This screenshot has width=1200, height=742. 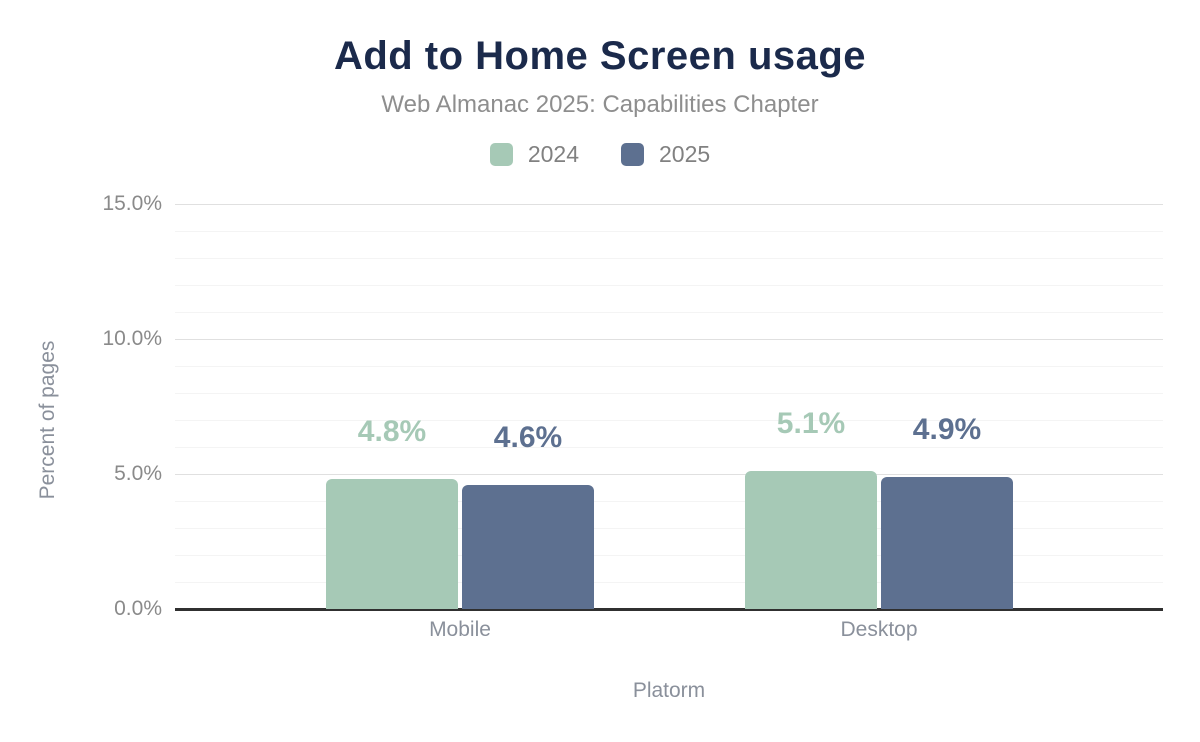 What do you see at coordinates (138, 608) in the screenshot?
I see `y-tick-label: 0.0%` at bounding box center [138, 608].